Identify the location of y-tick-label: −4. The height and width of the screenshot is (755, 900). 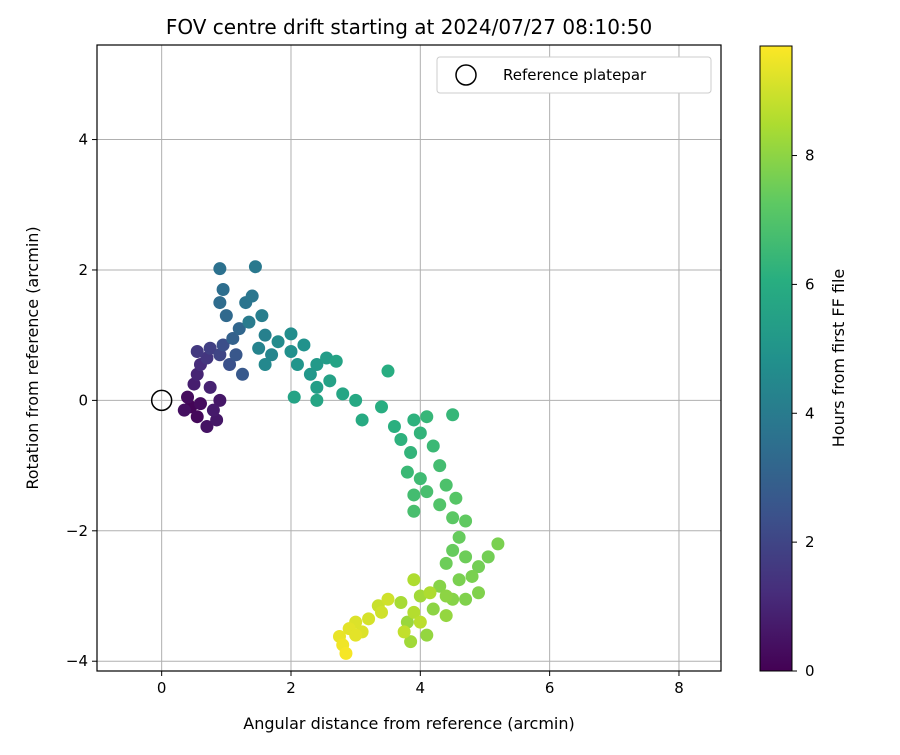
(77, 661).